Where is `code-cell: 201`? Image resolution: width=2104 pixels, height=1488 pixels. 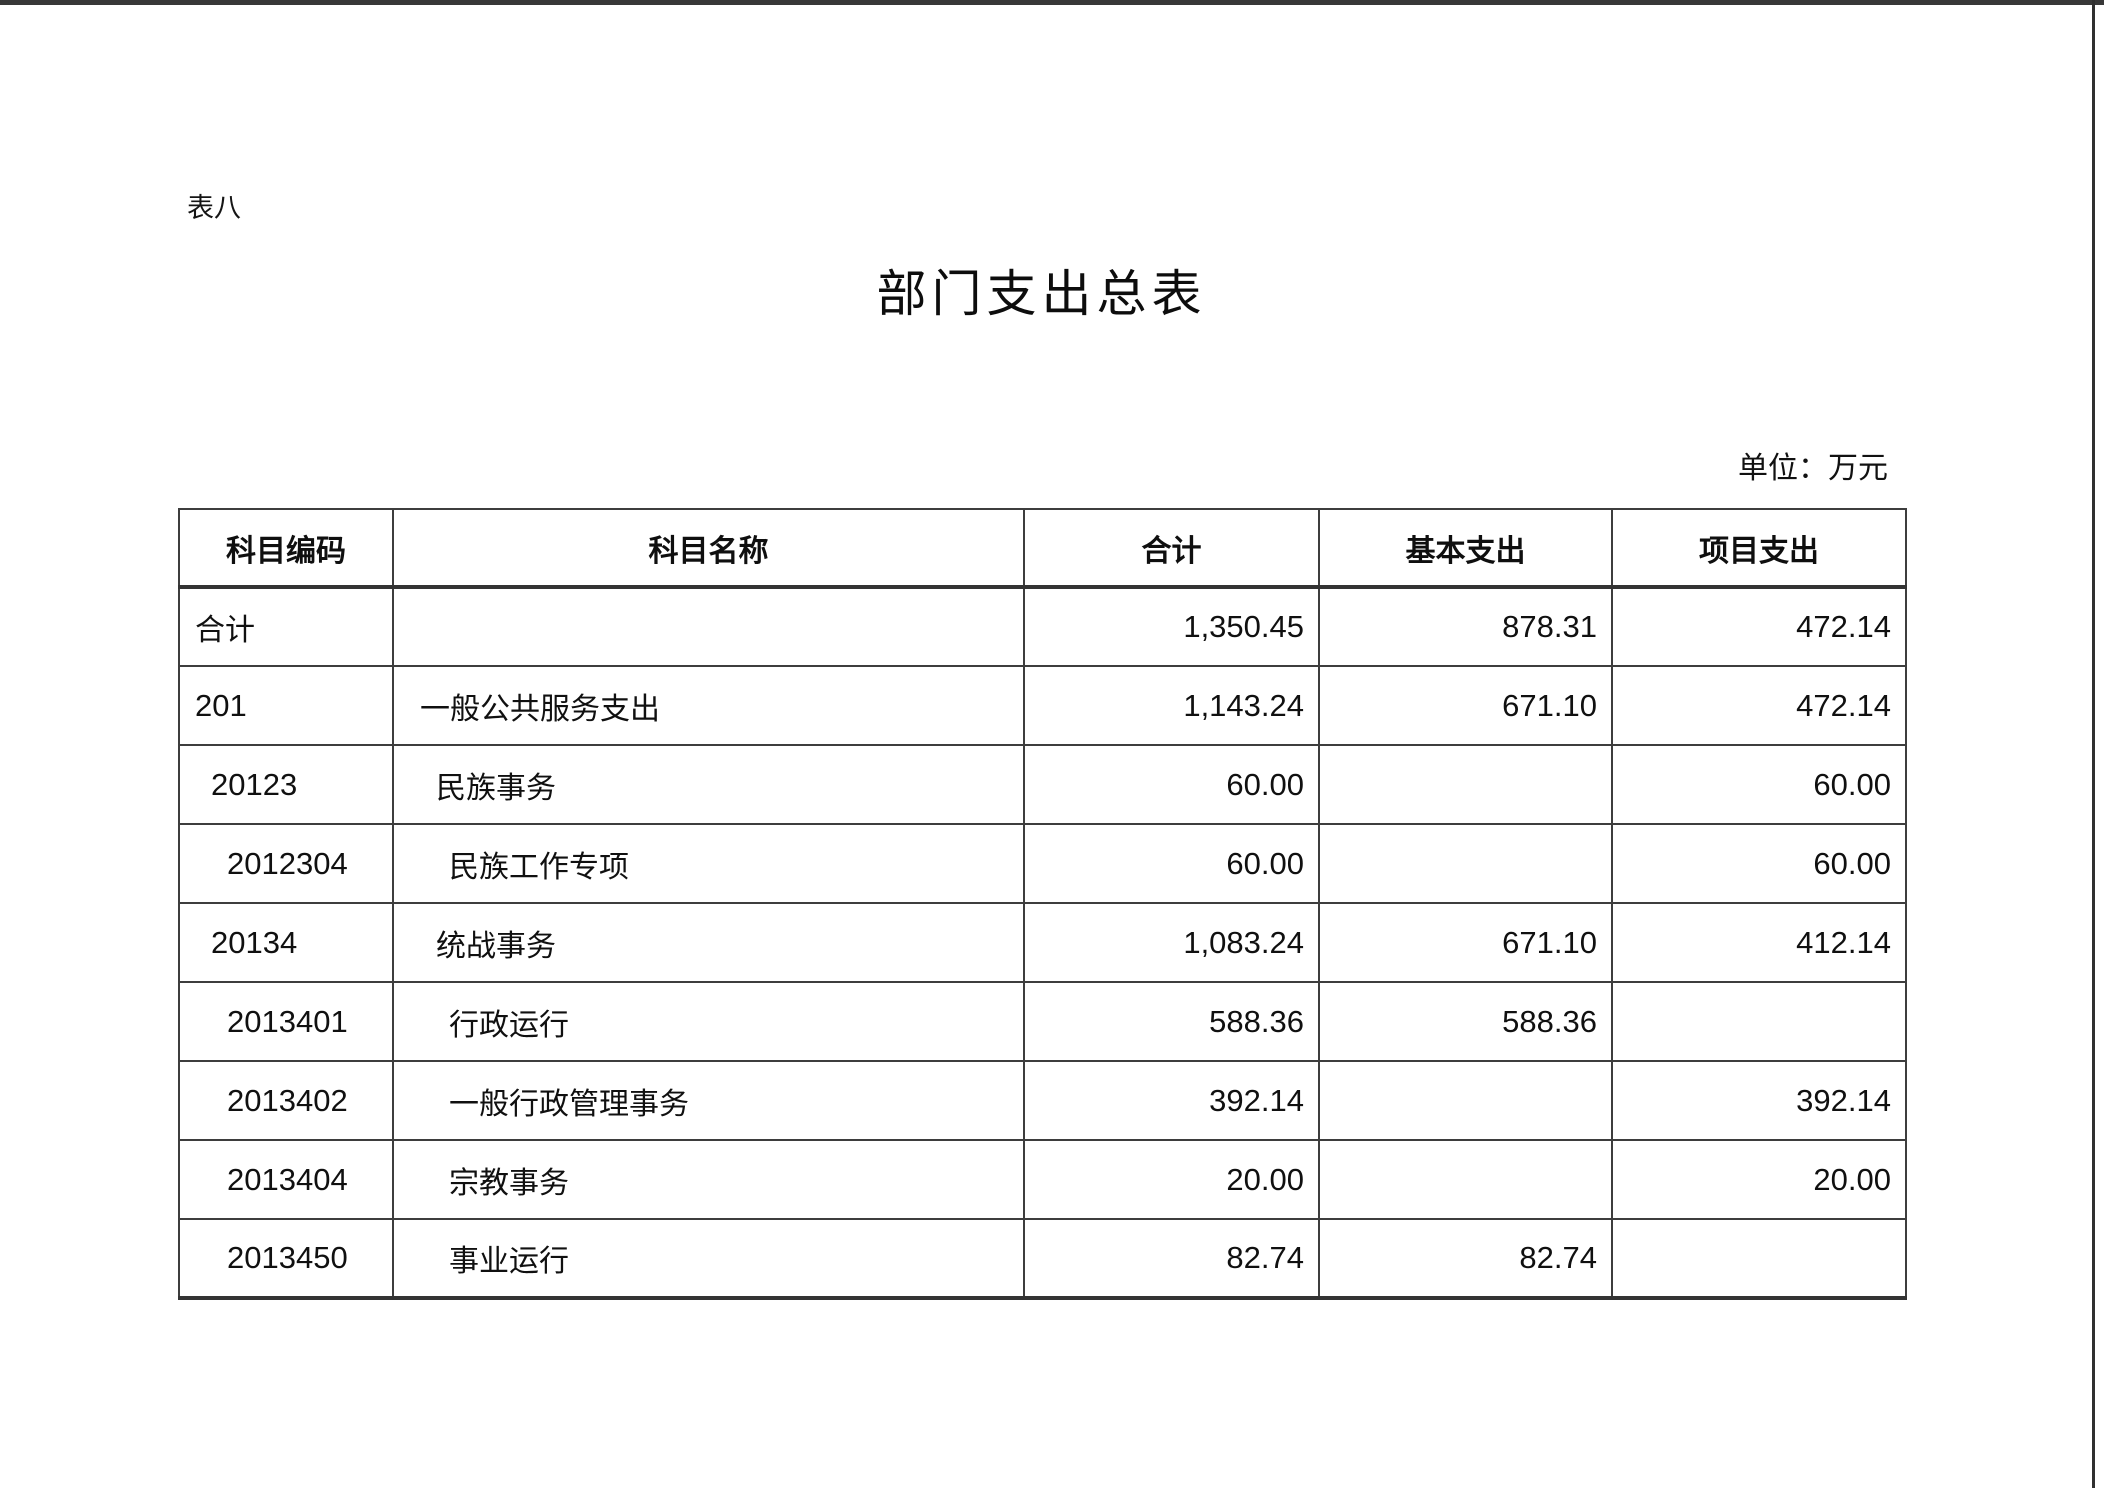
code-cell: 201 is located at coordinates (286, 705).